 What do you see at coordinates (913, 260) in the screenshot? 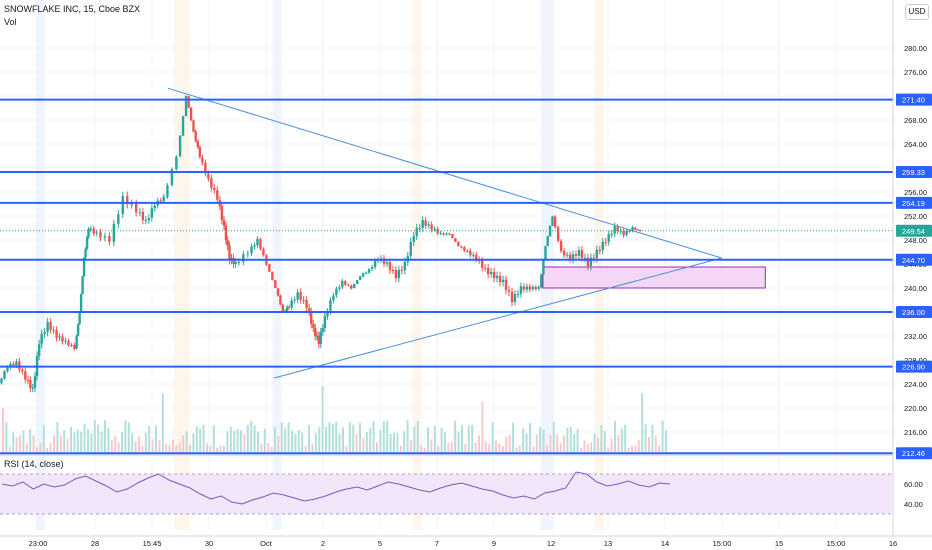
I see `level-price-label: 244.70` at bounding box center [913, 260].